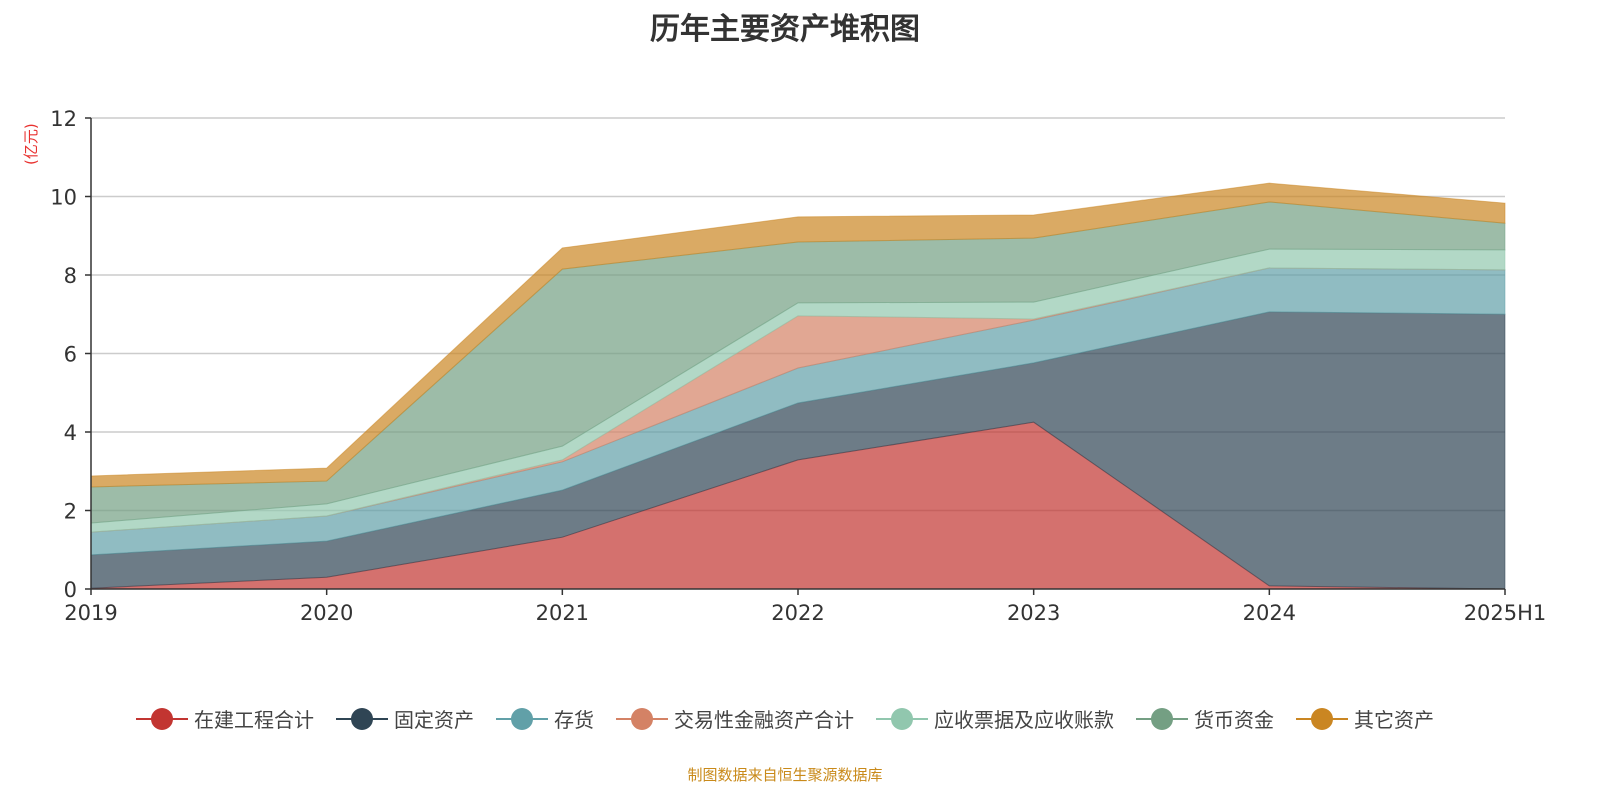 Image resolution: width=1600 pixels, height=800 pixels. What do you see at coordinates (70, 590) in the screenshot?
I see `y-tick-label: 0` at bounding box center [70, 590].